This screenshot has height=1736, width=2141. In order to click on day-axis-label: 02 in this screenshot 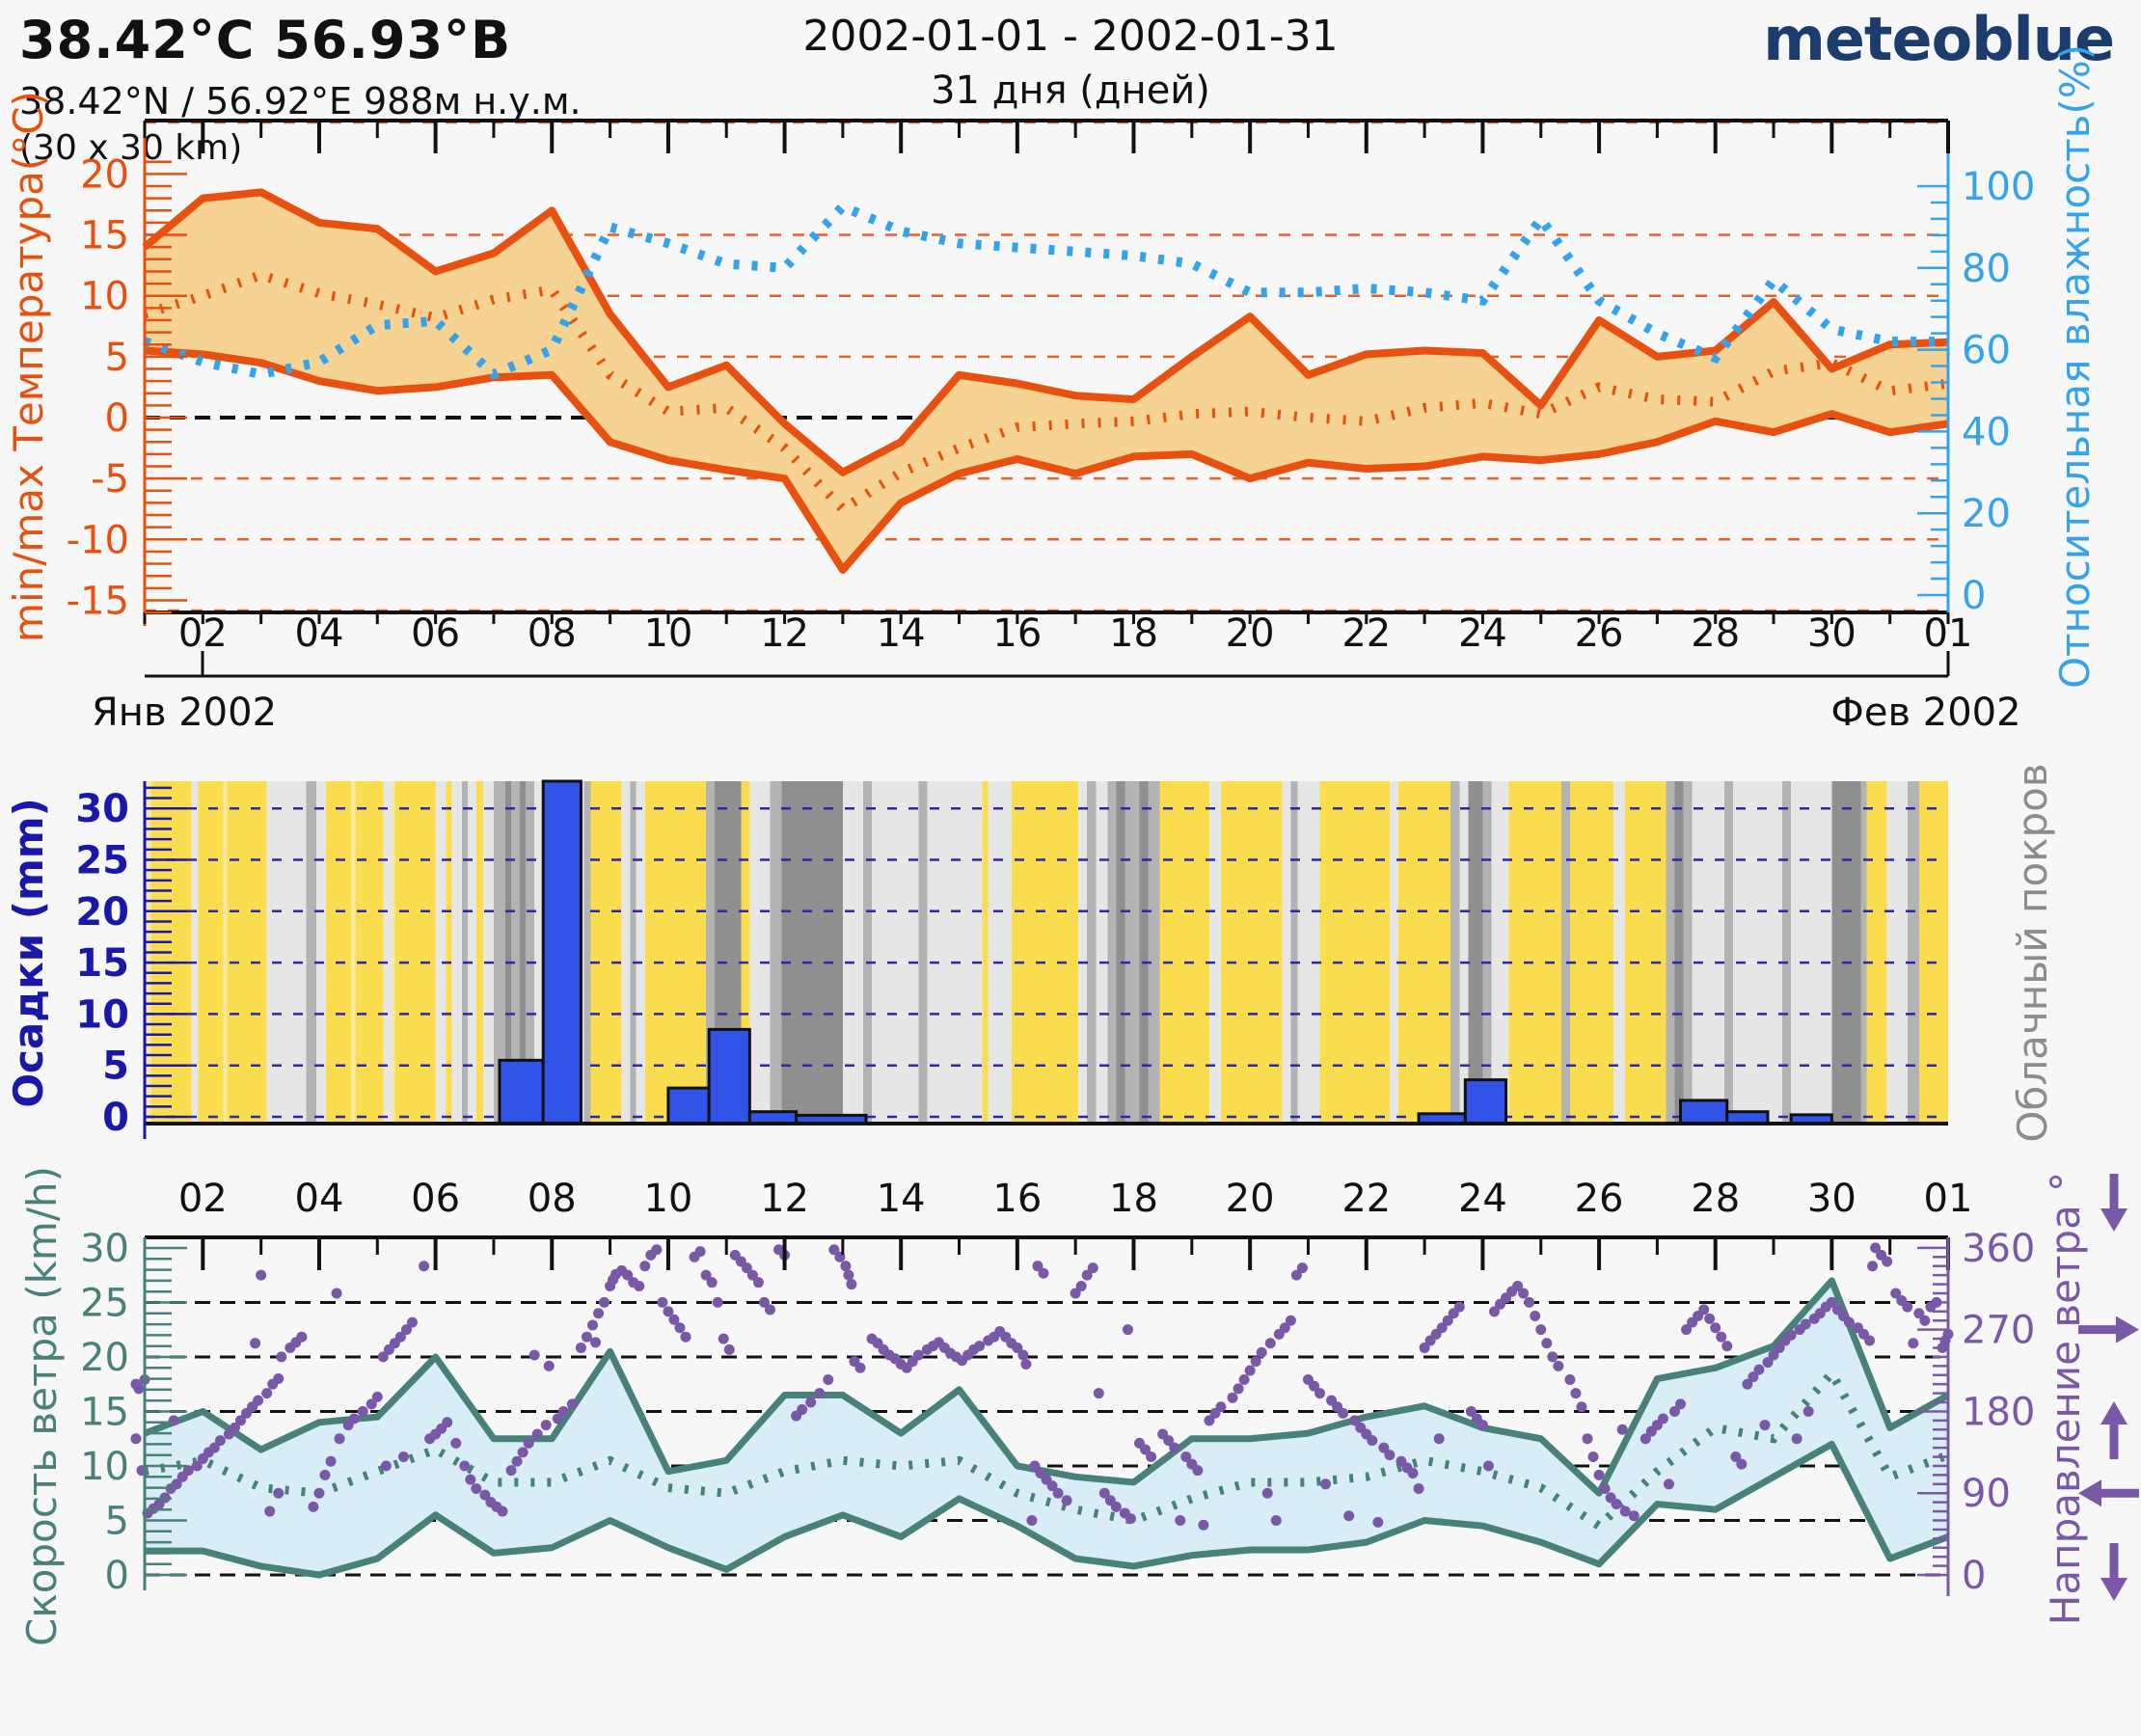, I will do `click(203, 633)`.